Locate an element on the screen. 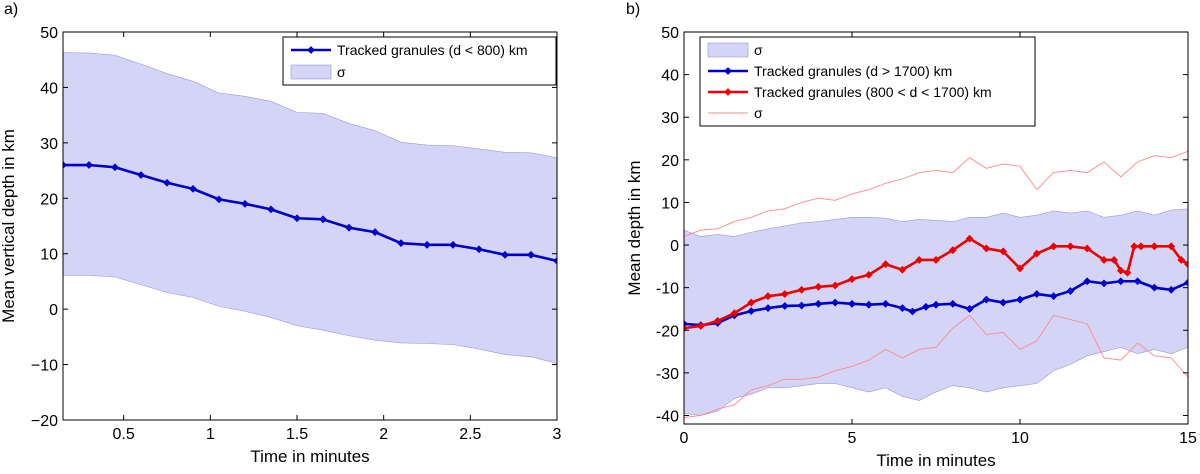 The width and height of the screenshot is (1200, 474). y-tick-label: -10 is located at coordinates (667, 289).